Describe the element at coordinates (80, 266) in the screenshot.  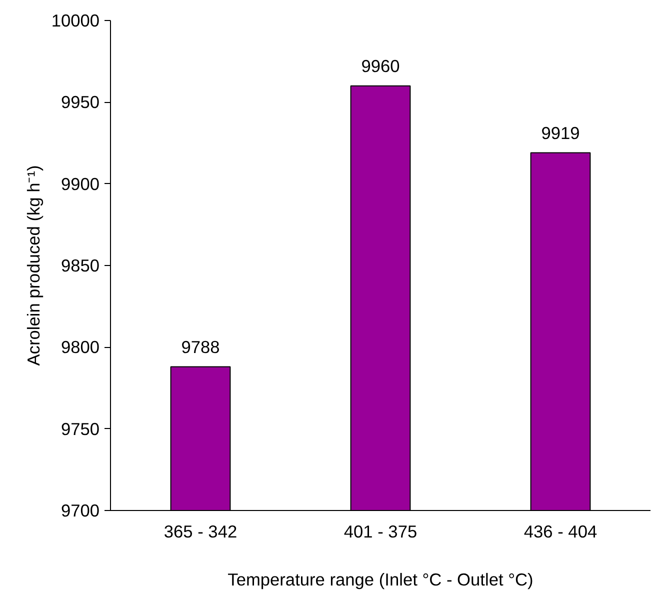
I see `y-tick-label: 9850` at that location.